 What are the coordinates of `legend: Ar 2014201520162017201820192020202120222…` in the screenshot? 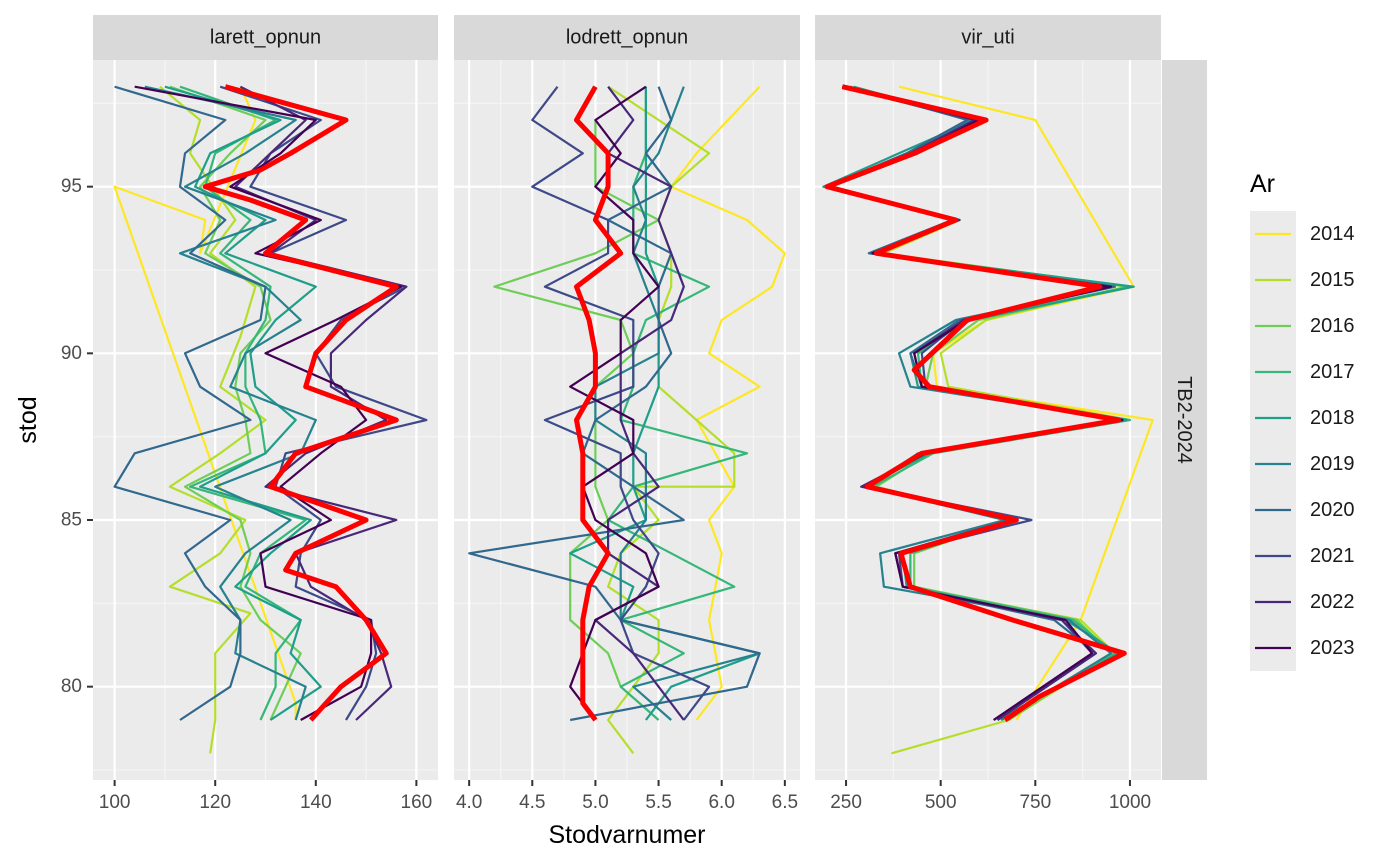 It's located at (1302, 420).